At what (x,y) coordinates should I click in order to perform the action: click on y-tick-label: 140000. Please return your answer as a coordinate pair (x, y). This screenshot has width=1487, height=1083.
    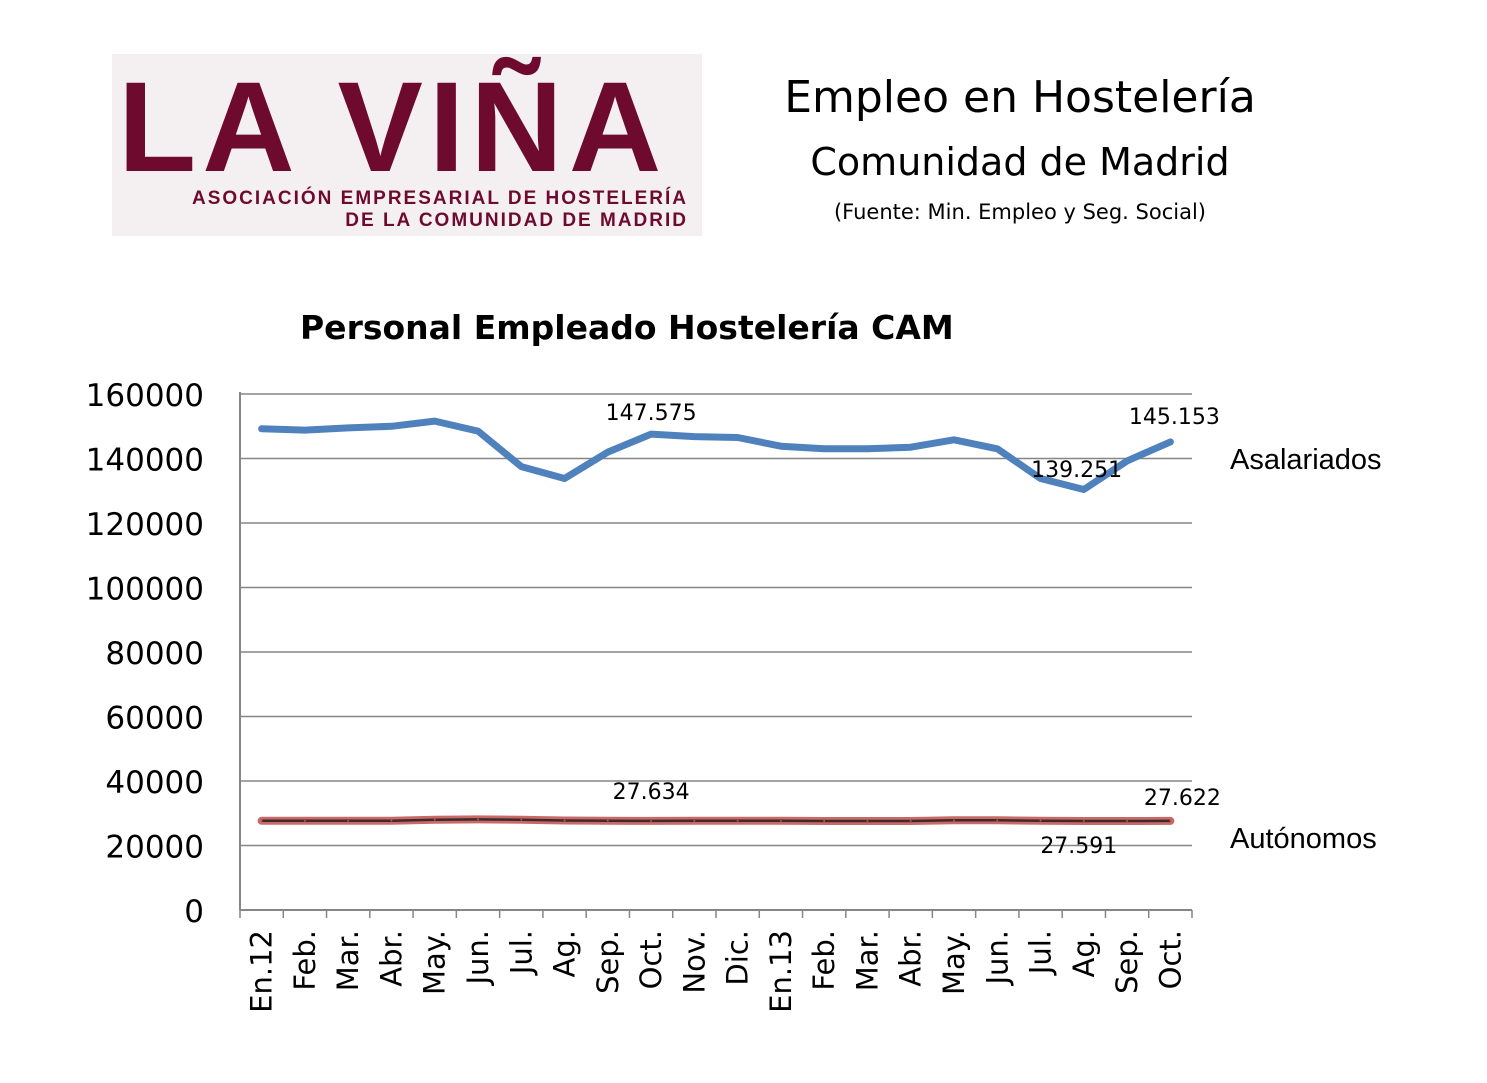
    Looking at the image, I should click on (145, 461).